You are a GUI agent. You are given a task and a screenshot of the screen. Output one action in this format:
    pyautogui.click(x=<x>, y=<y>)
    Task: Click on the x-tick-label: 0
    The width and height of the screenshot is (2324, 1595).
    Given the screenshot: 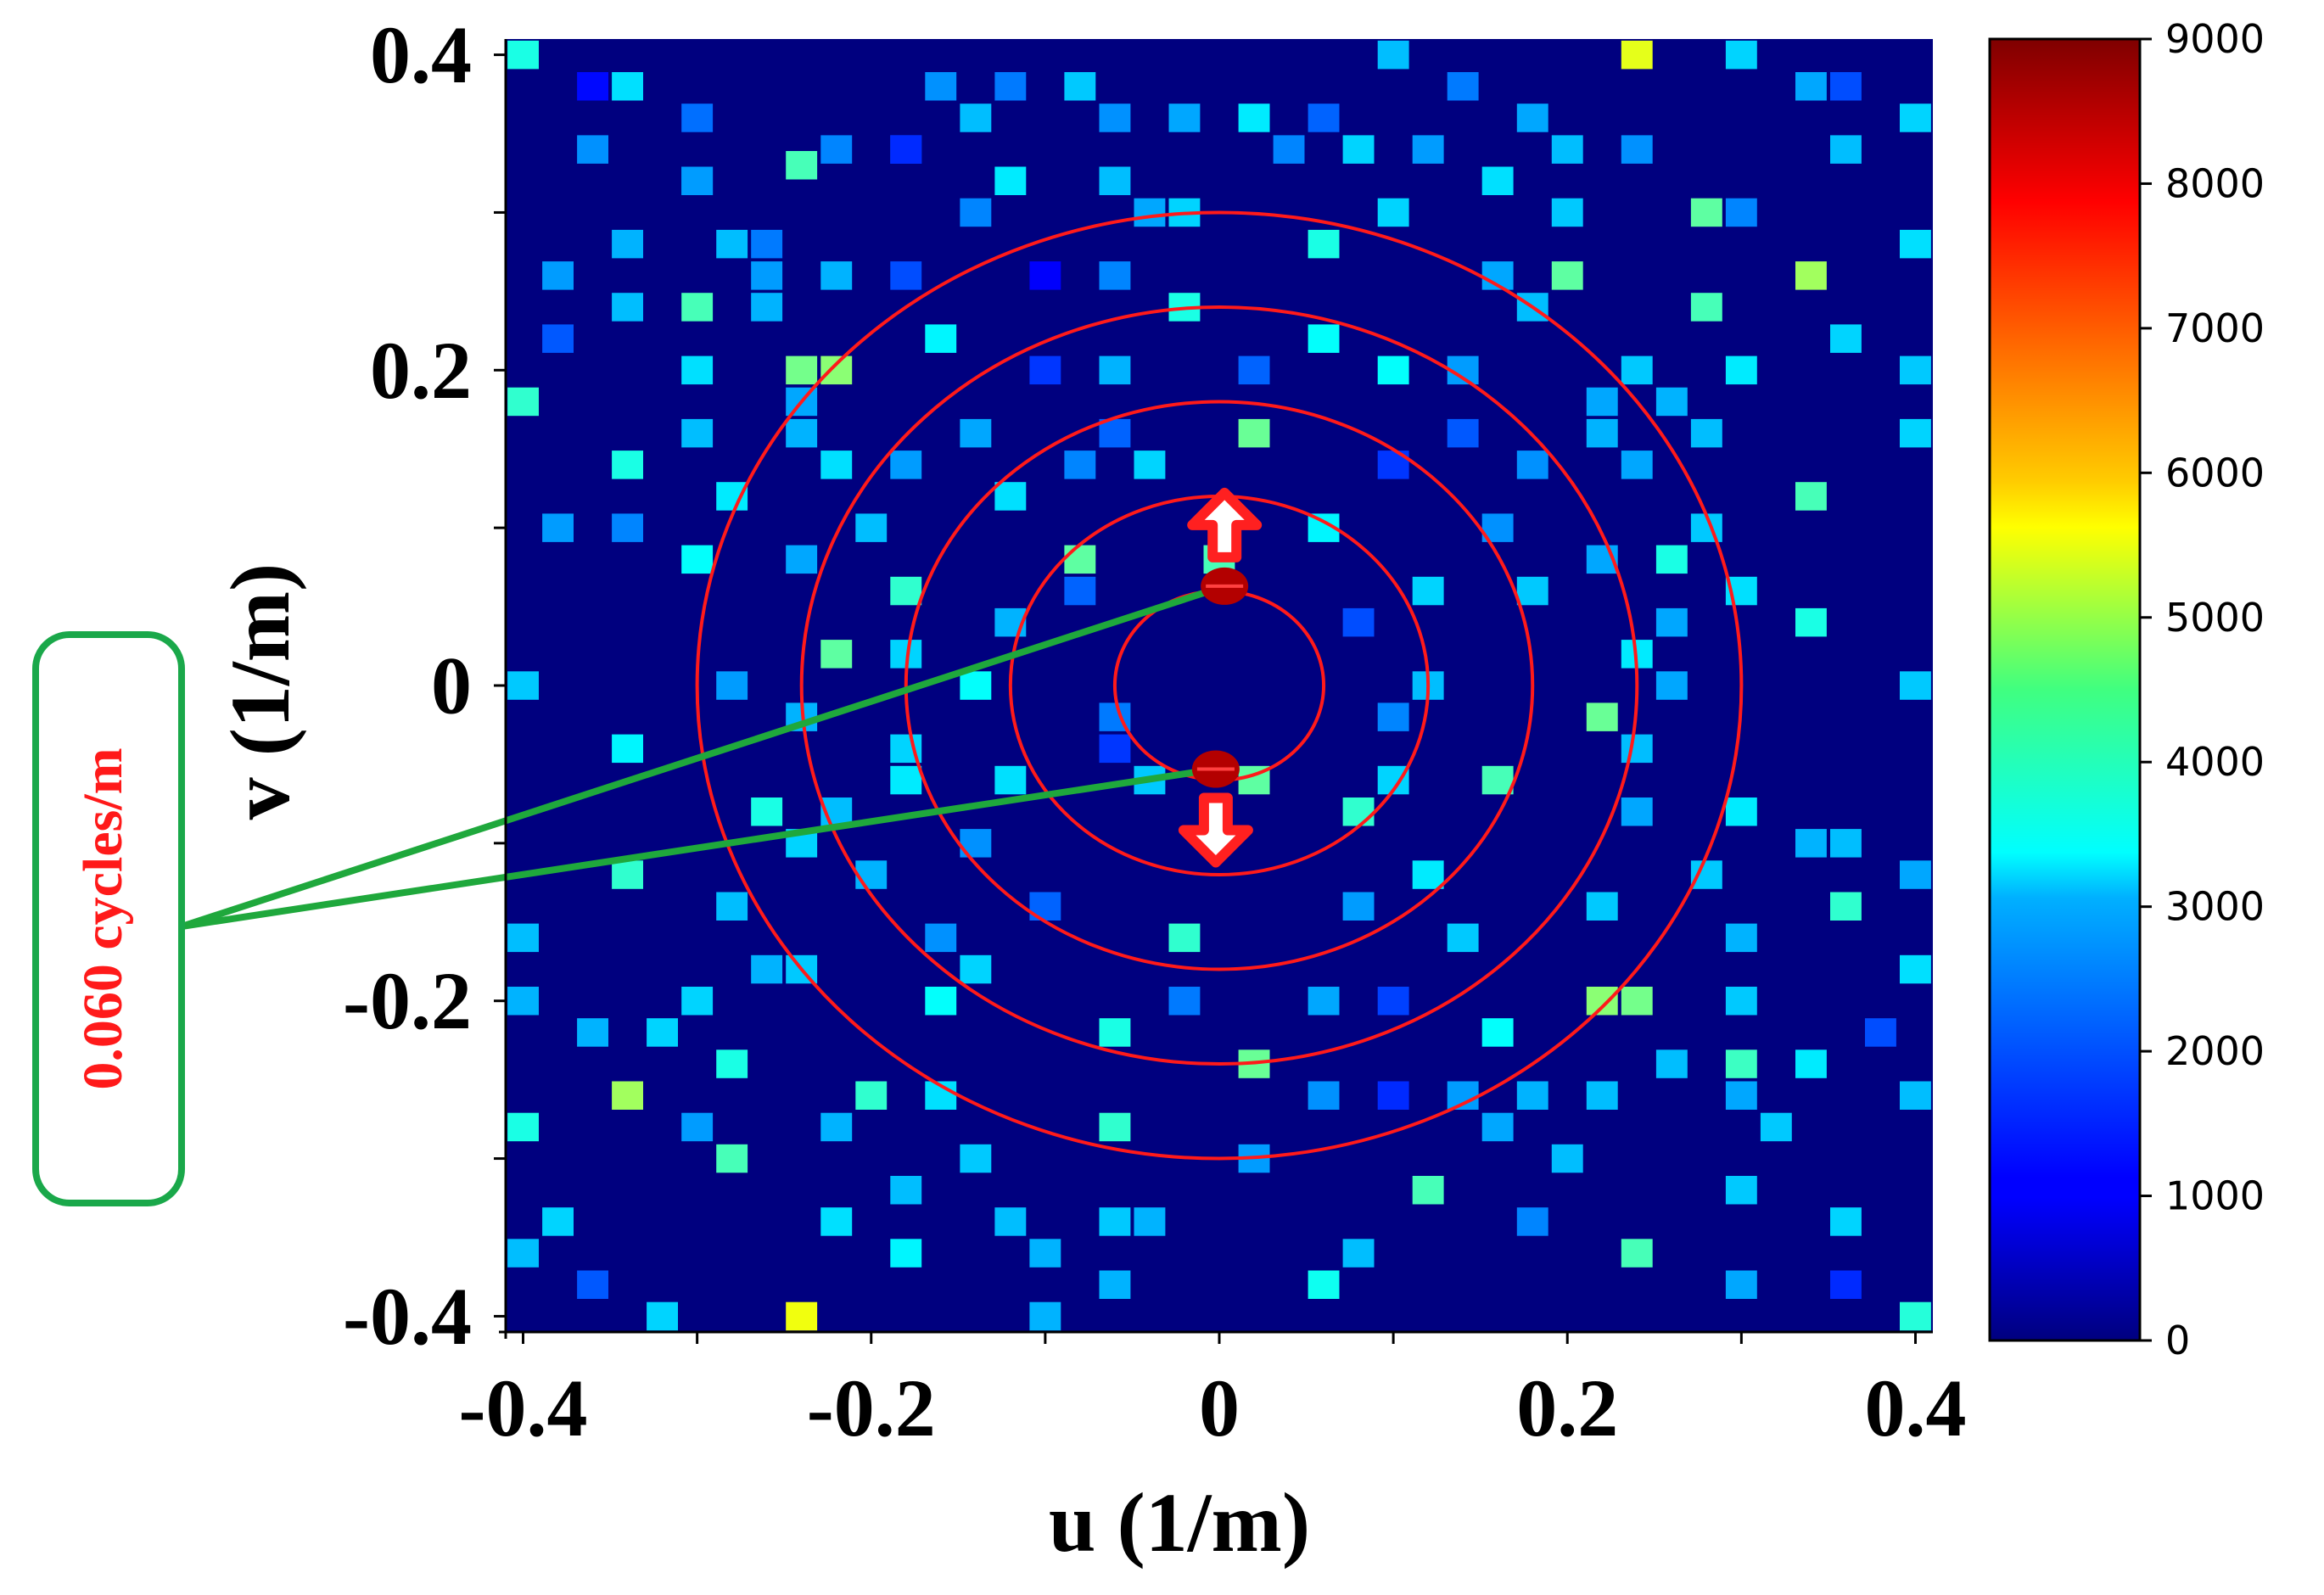 What is the action you would take?
    pyautogui.click(x=1219, y=1408)
    